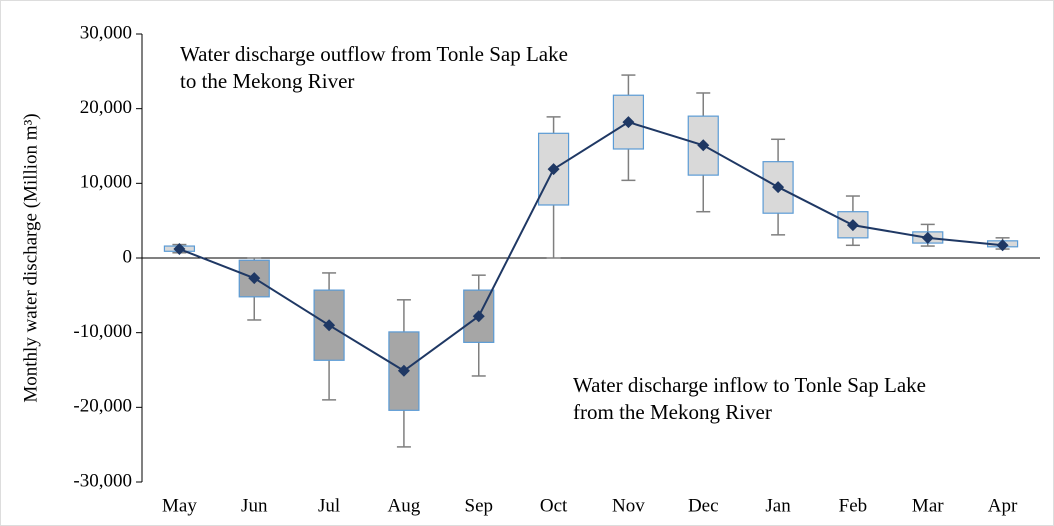 This screenshot has height=526, width=1054. I want to click on x-tick-label: May, so click(179, 505).